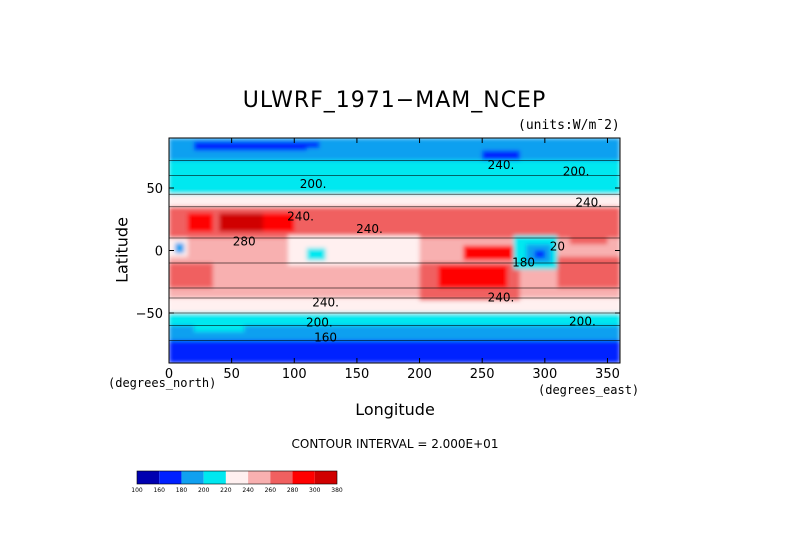 This screenshot has height=558, width=789. Describe the element at coordinates (569, 125) in the screenshot. I see `units-label: (units:W/m¯2)` at that location.